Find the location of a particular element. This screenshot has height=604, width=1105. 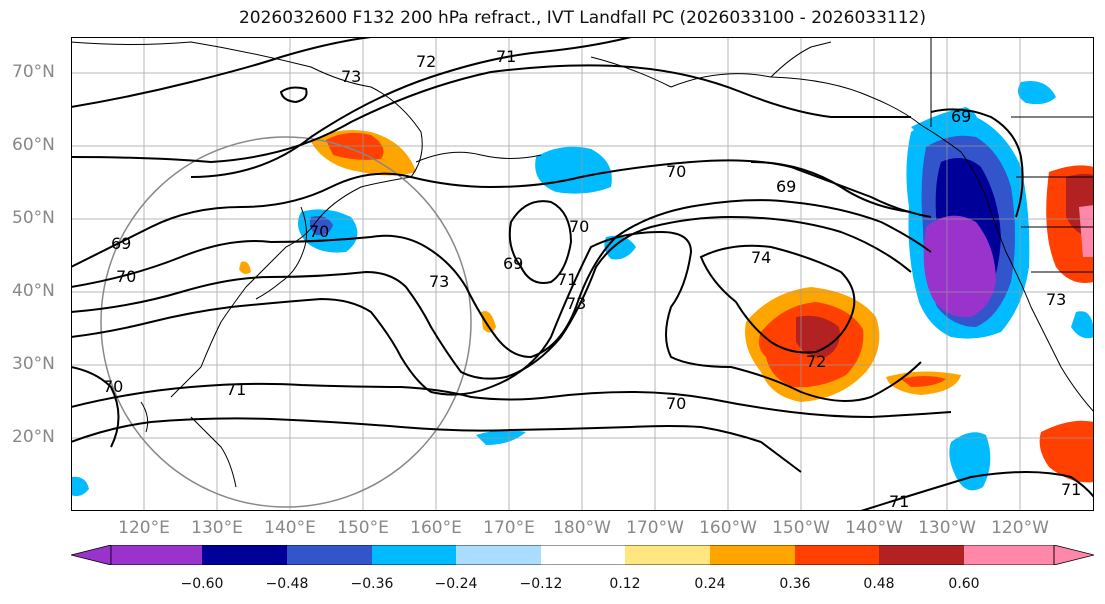

lat-label-70n: 70°N is located at coordinates (33, 72).